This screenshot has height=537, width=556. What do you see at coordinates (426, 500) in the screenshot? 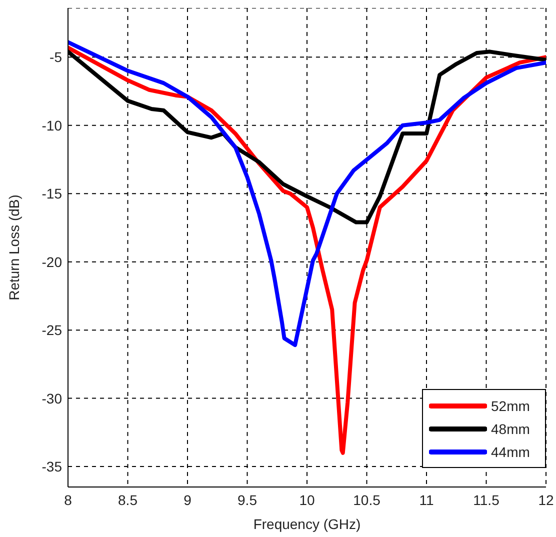
I see `x-tick-label: 11` at bounding box center [426, 500].